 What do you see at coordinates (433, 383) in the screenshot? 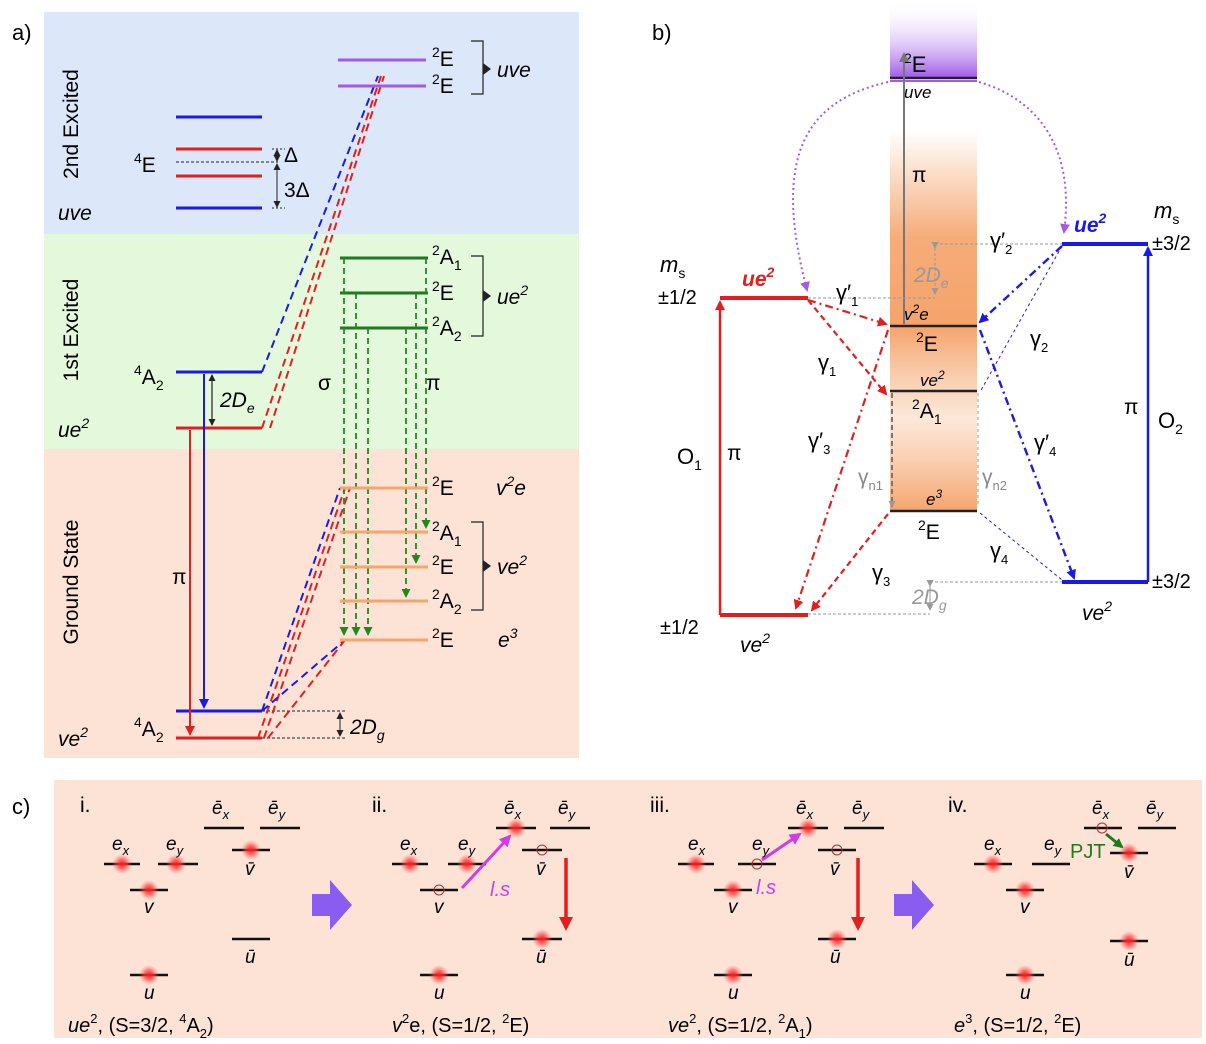
I see `pi-label-green: π` at bounding box center [433, 383].